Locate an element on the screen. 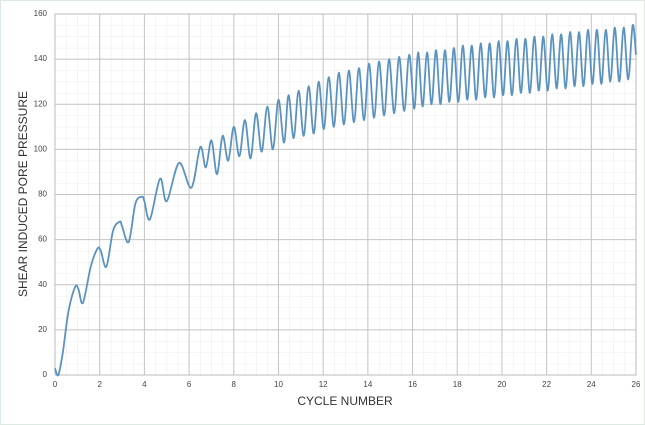  x-tick-label: 26 is located at coordinates (636, 384).